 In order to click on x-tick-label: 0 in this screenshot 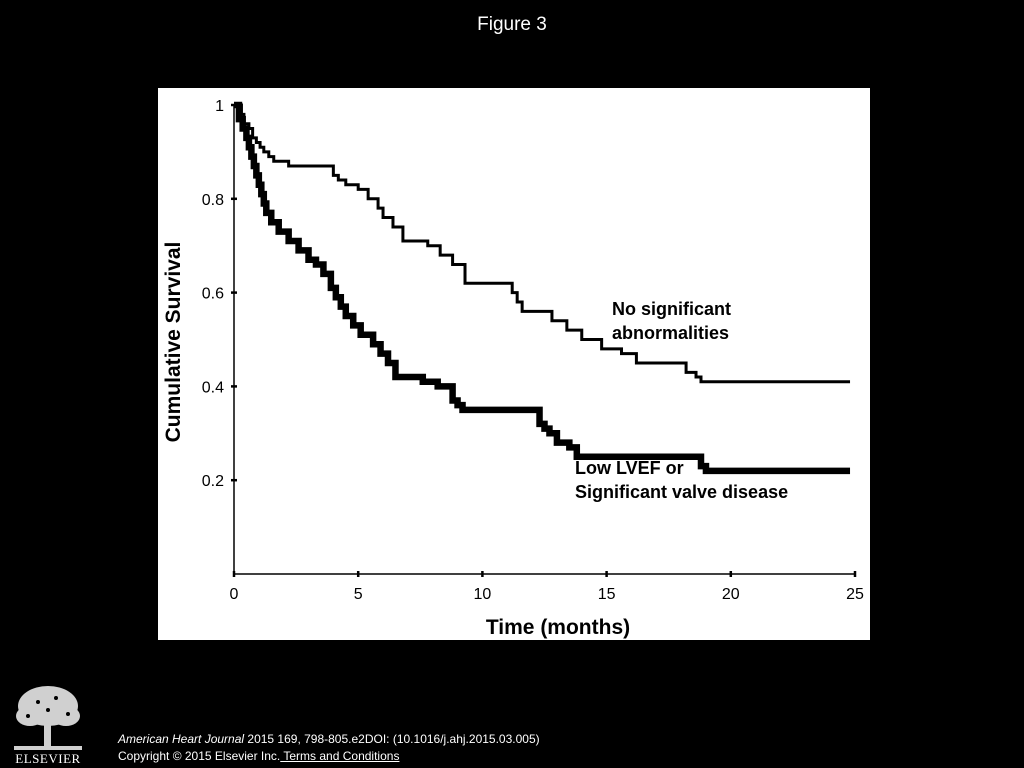, I will do `click(234, 594)`.